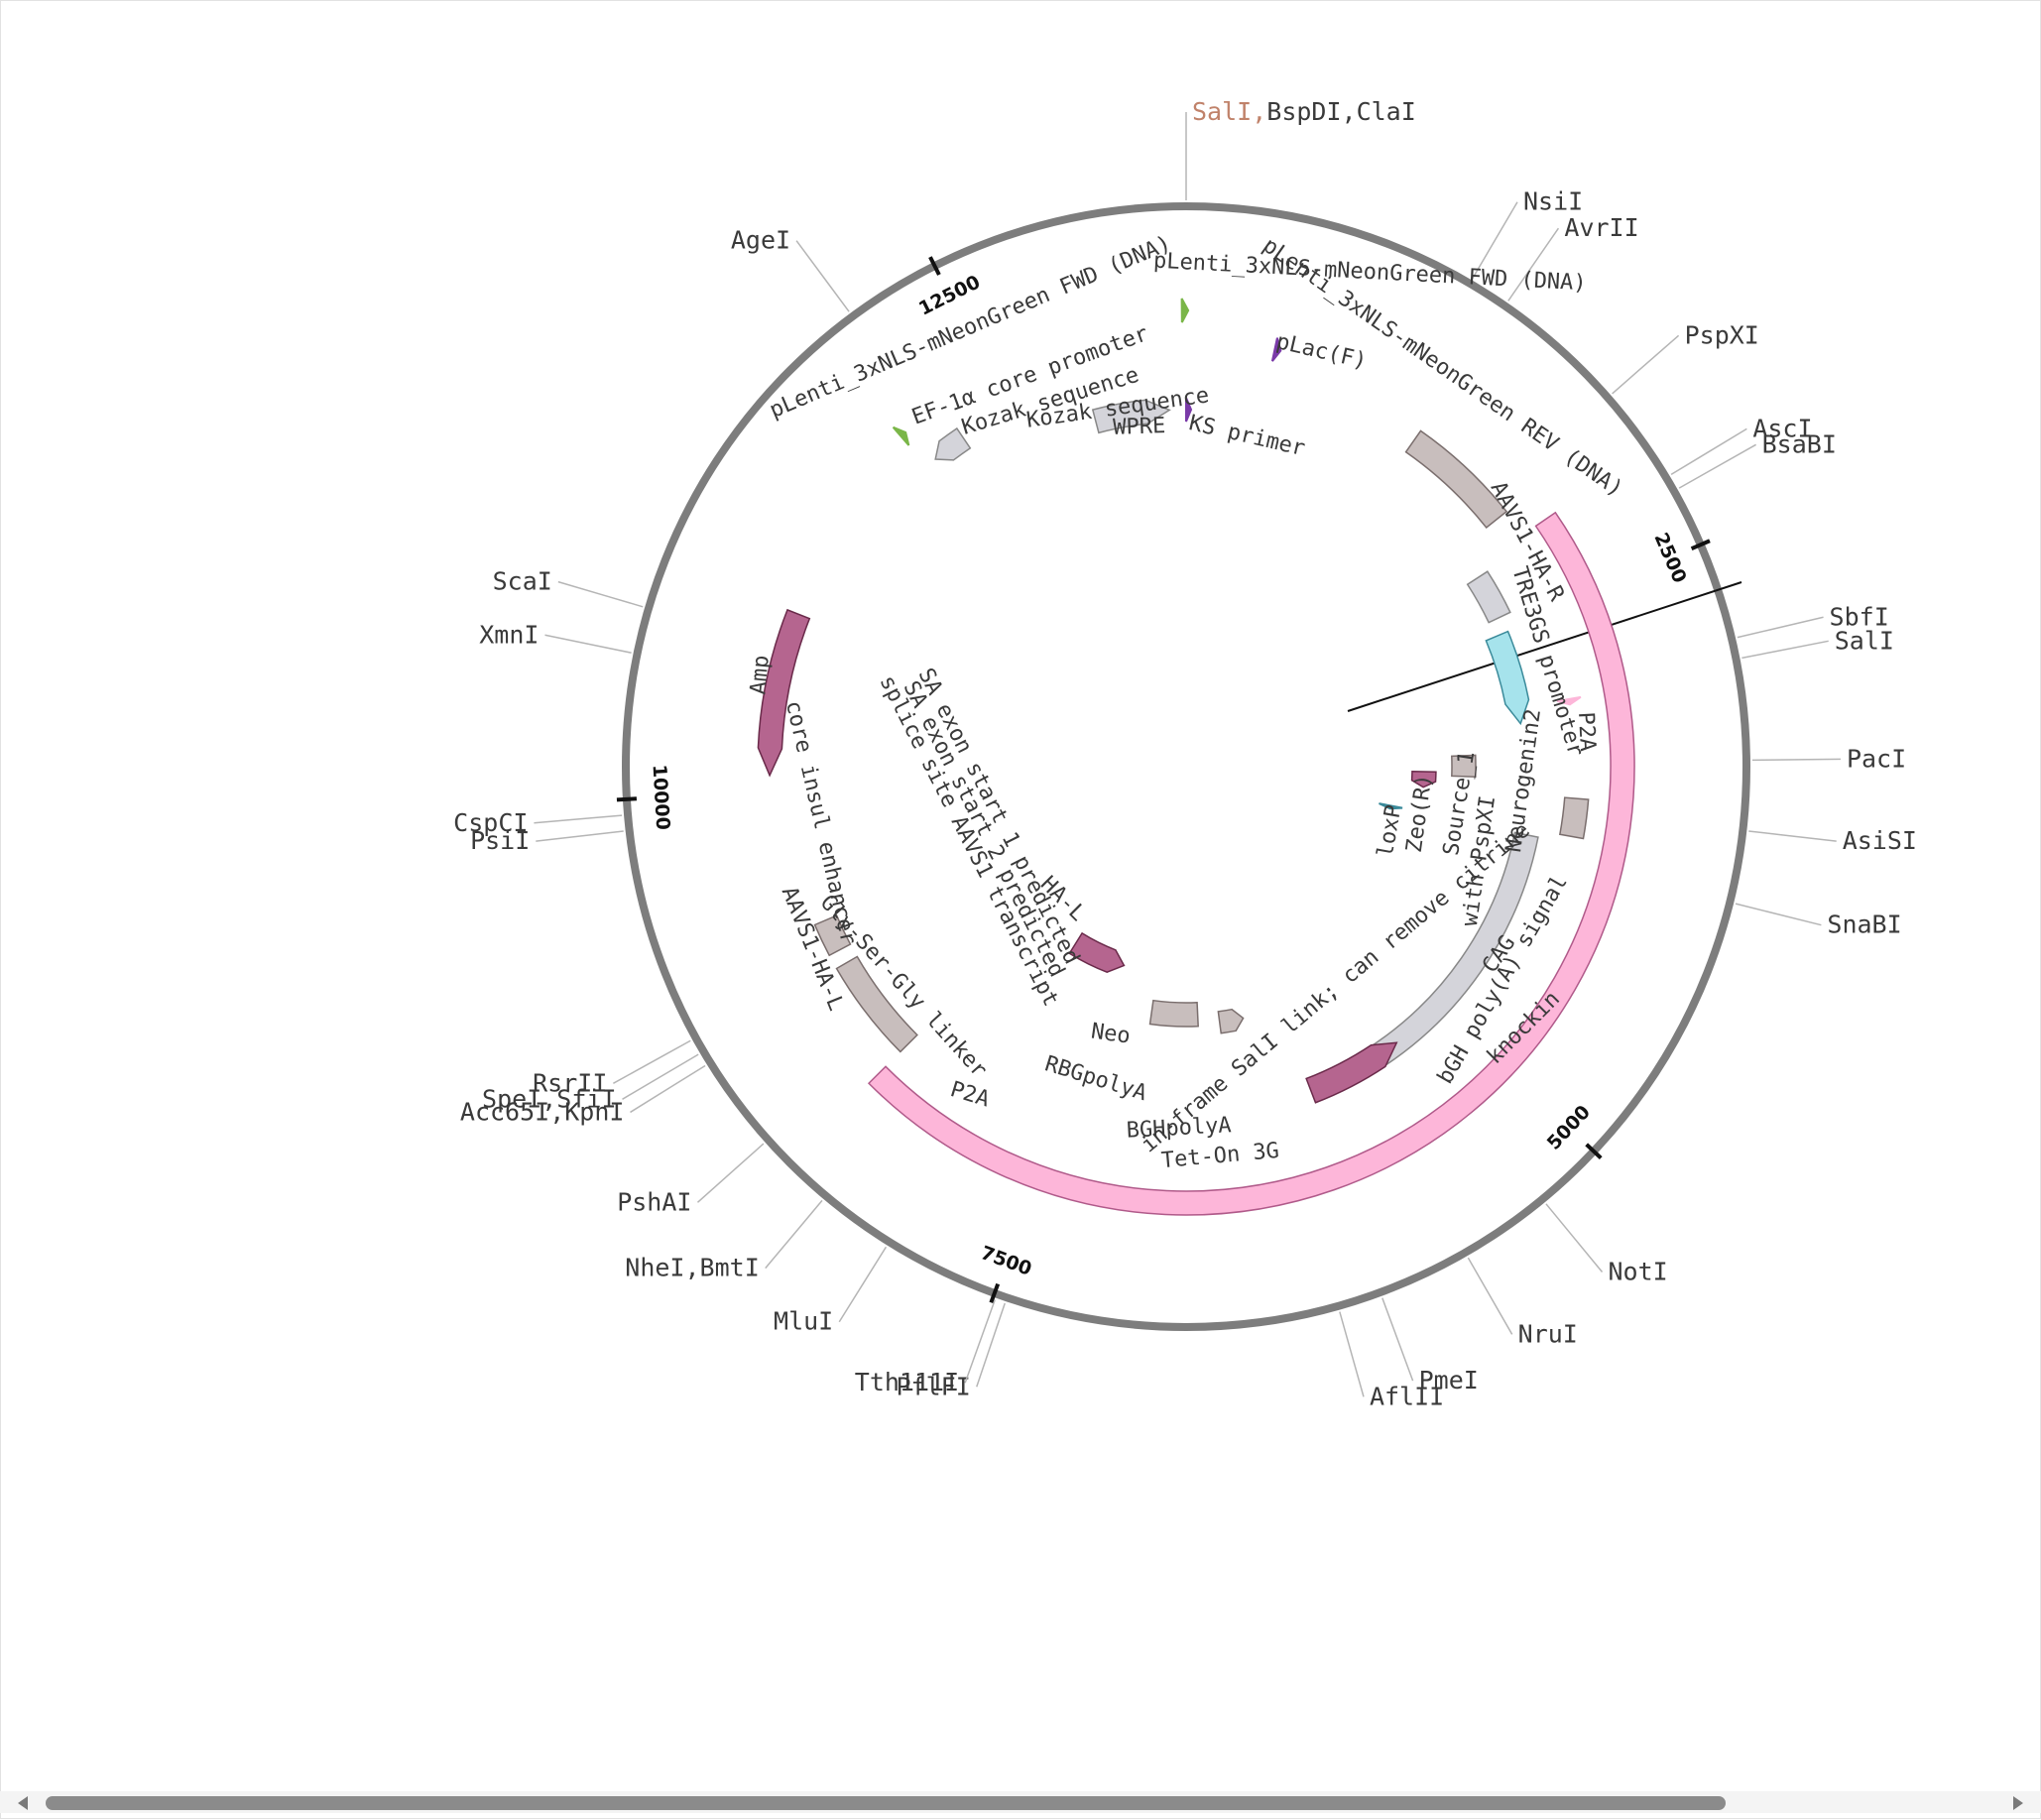 The height and width of the screenshot is (1820, 2041). Describe the element at coordinates (1304, 111) in the screenshot. I see `site-label-sali: SalI,BspDI,ClaI` at that location.